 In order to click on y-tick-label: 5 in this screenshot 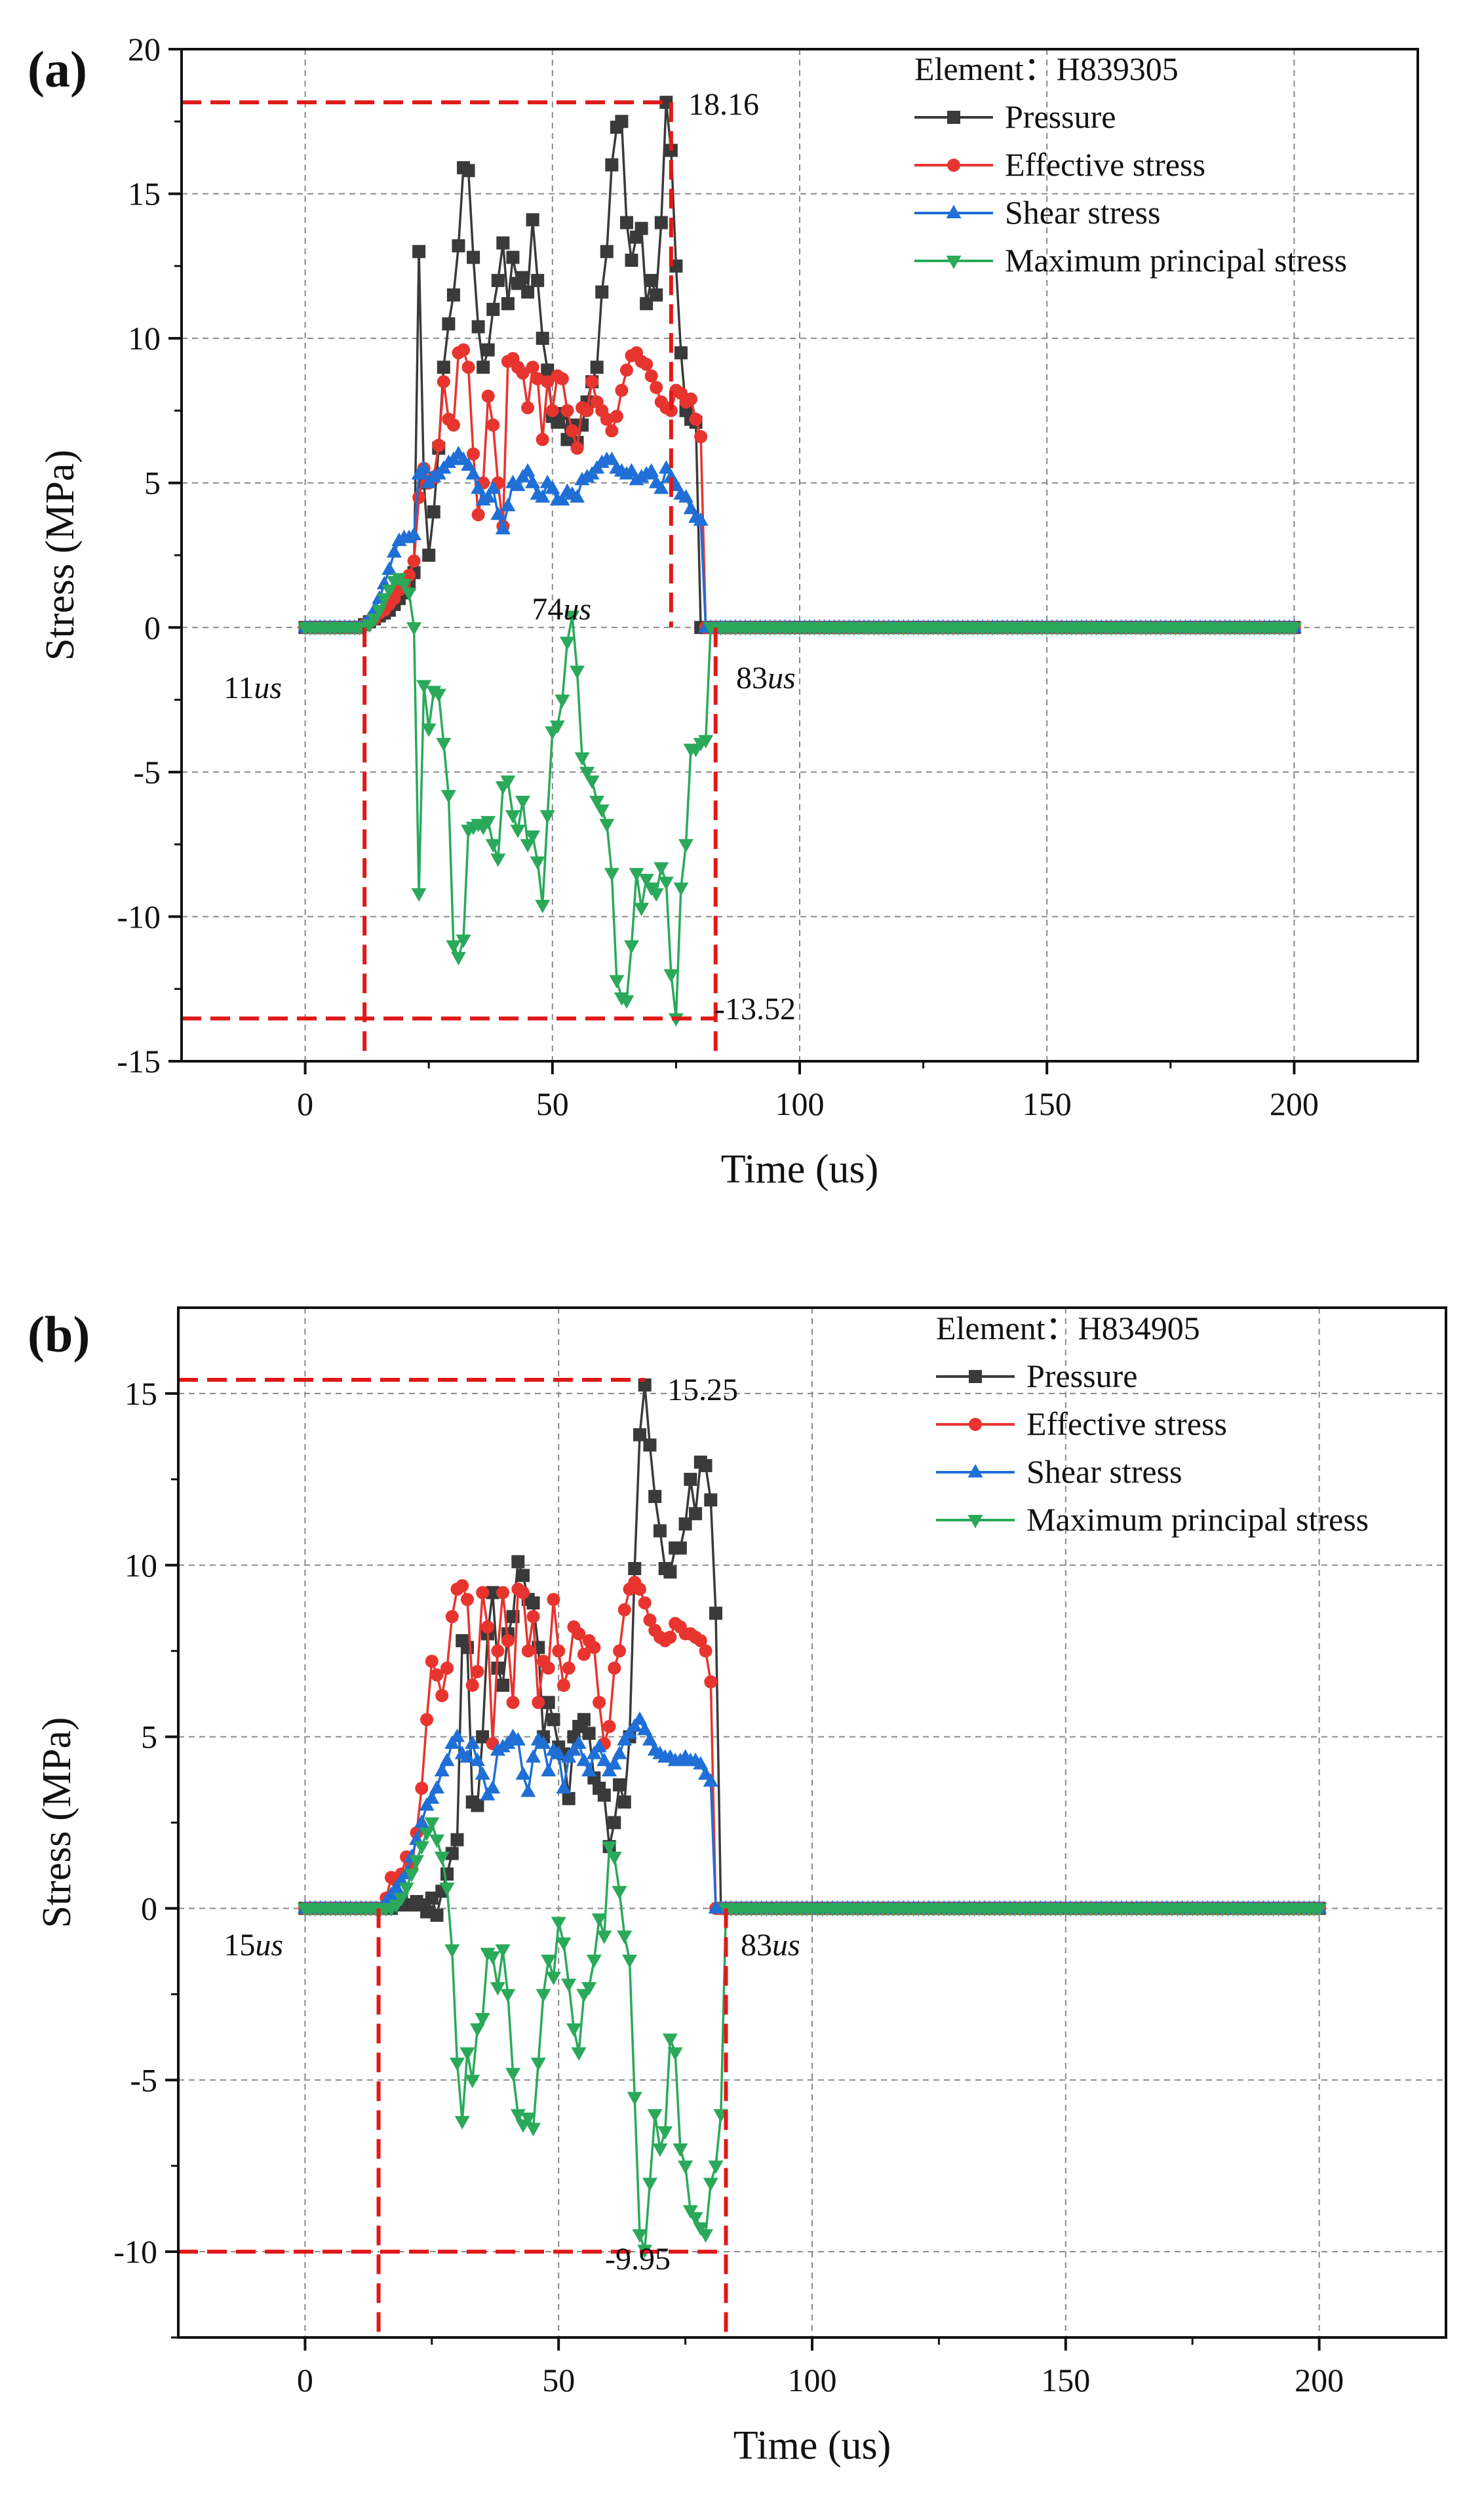, I will do `click(149, 1737)`.